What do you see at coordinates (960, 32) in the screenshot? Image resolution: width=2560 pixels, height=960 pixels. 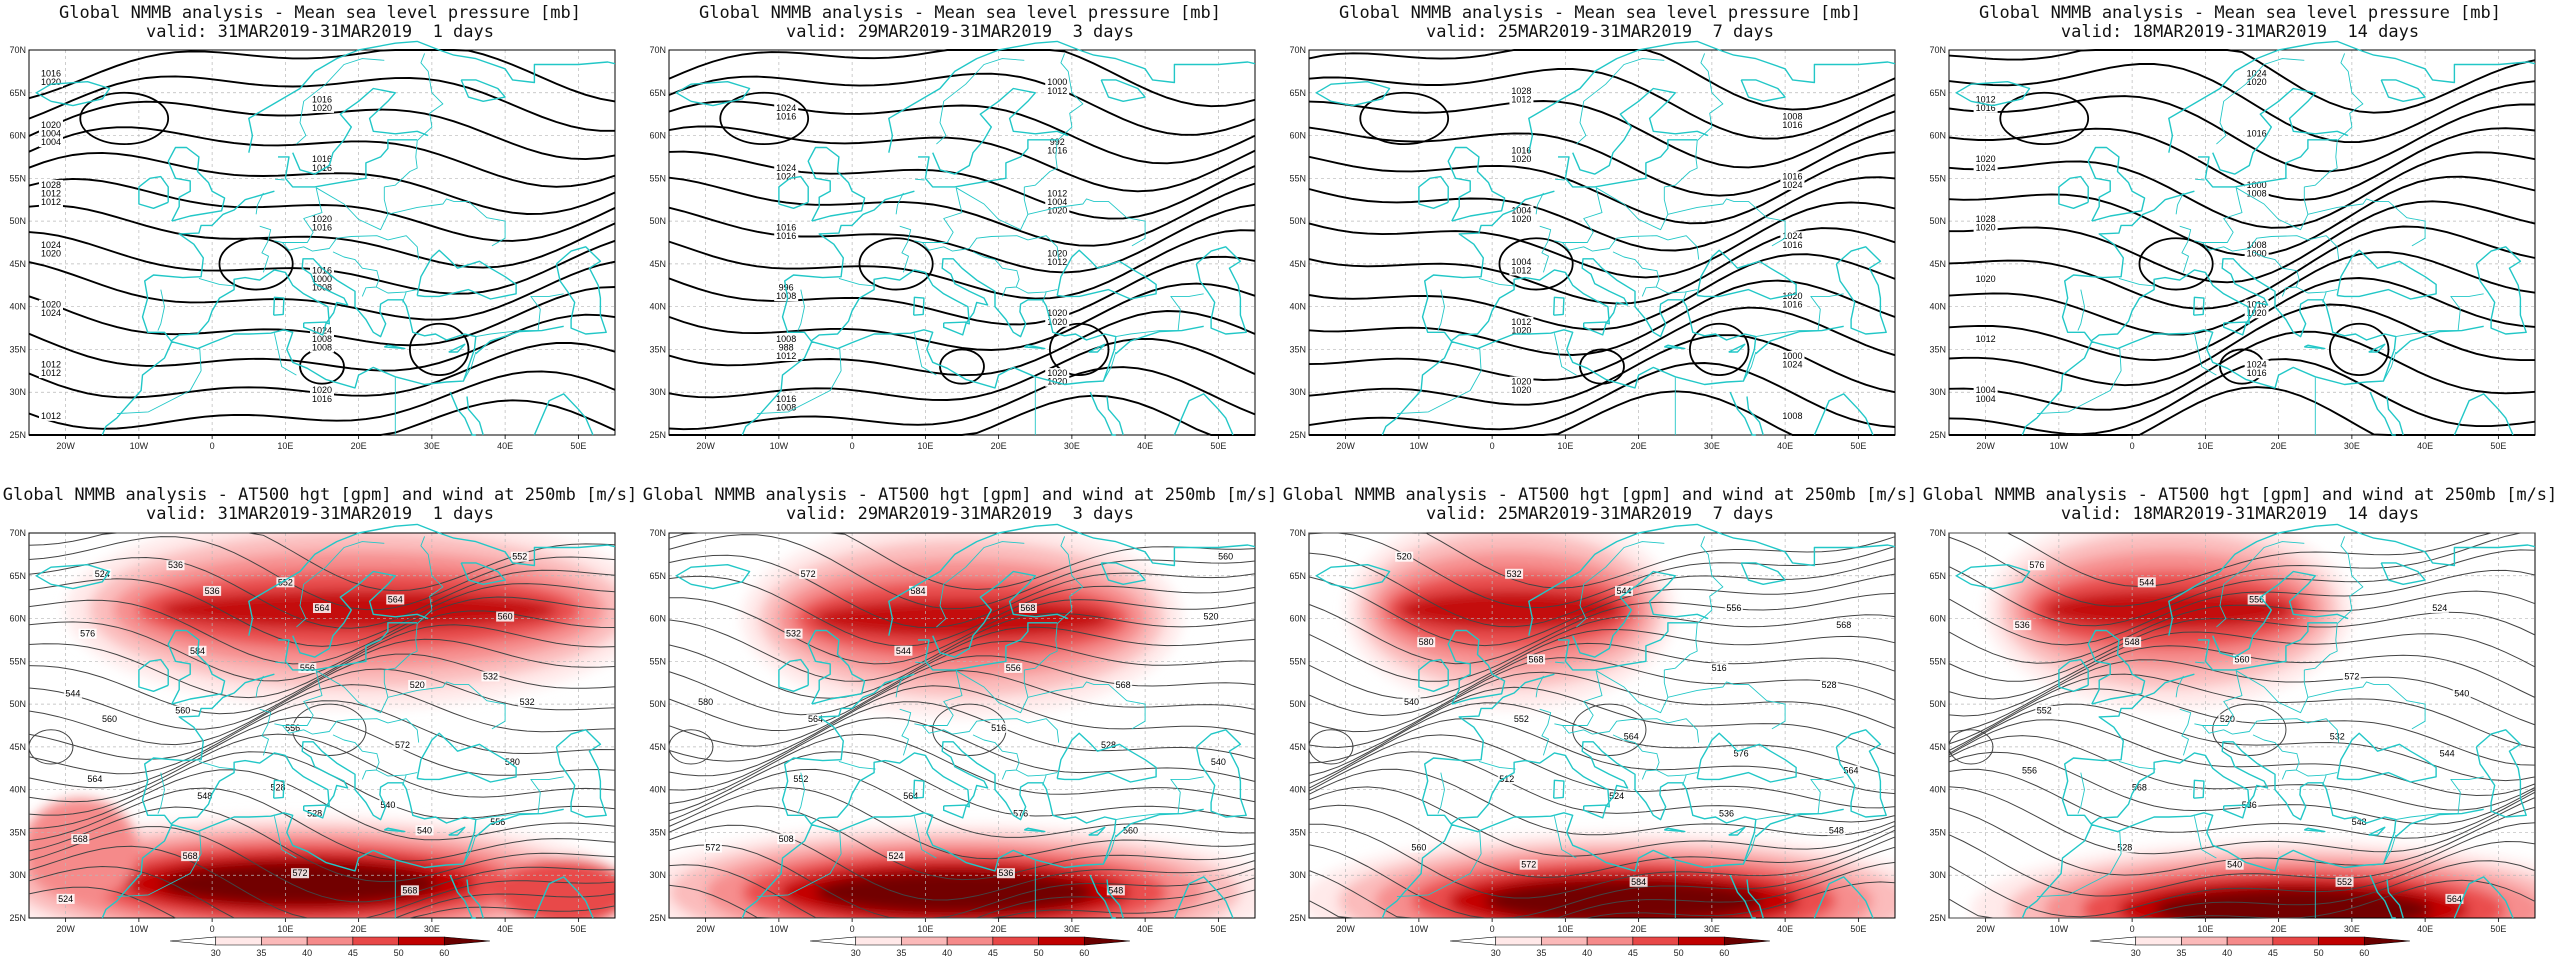 I see `valid-period: valid: 29MAR2019-31MAR2019 3 days` at bounding box center [960, 32].